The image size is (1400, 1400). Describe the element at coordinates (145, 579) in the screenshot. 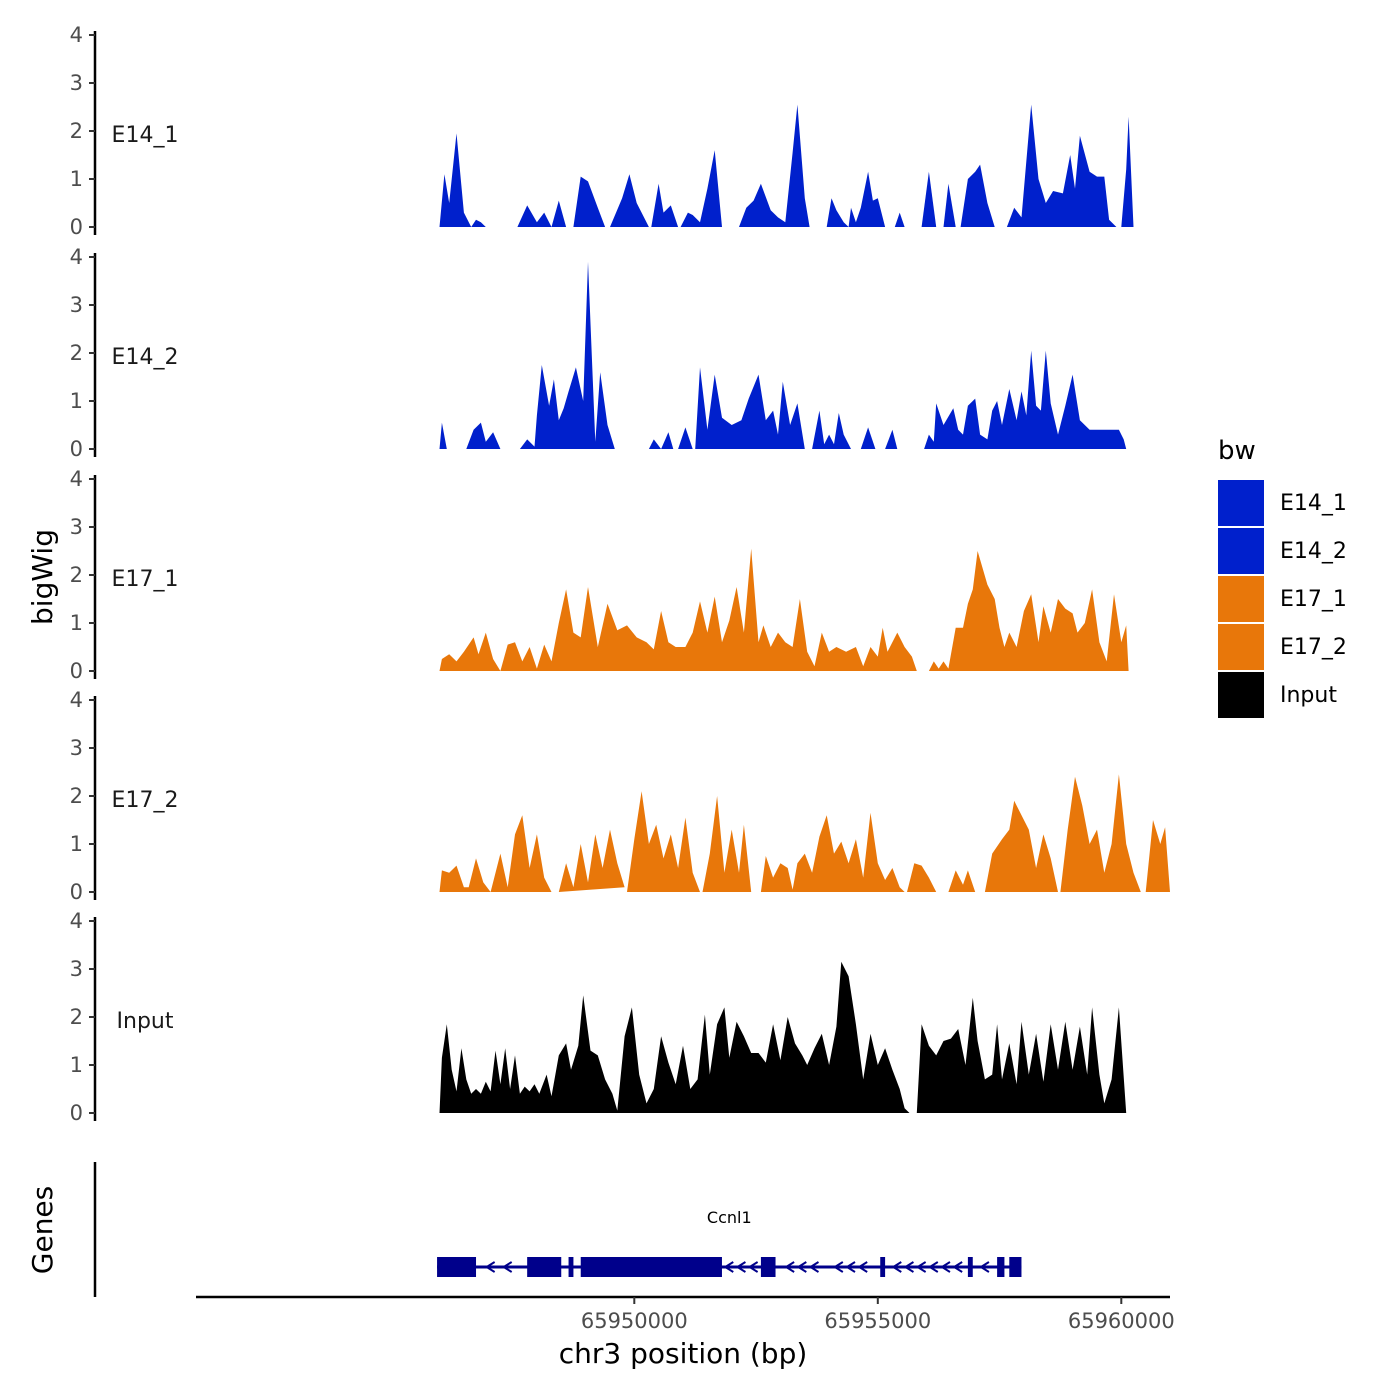

I see `track-label-E17_1: E17_1` at that location.